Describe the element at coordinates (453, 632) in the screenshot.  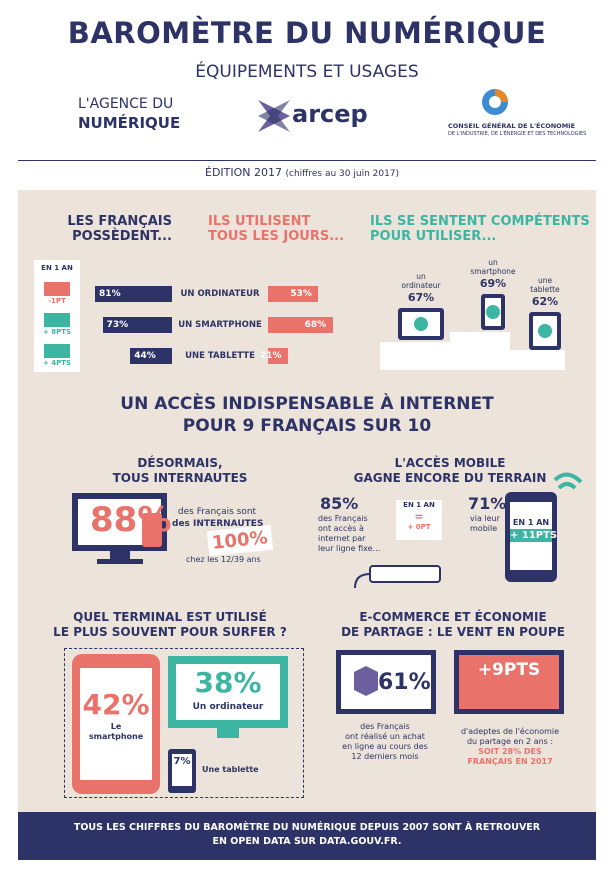
I see `line: DE PARTAGE : LE VENT EN POUPE` at that location.